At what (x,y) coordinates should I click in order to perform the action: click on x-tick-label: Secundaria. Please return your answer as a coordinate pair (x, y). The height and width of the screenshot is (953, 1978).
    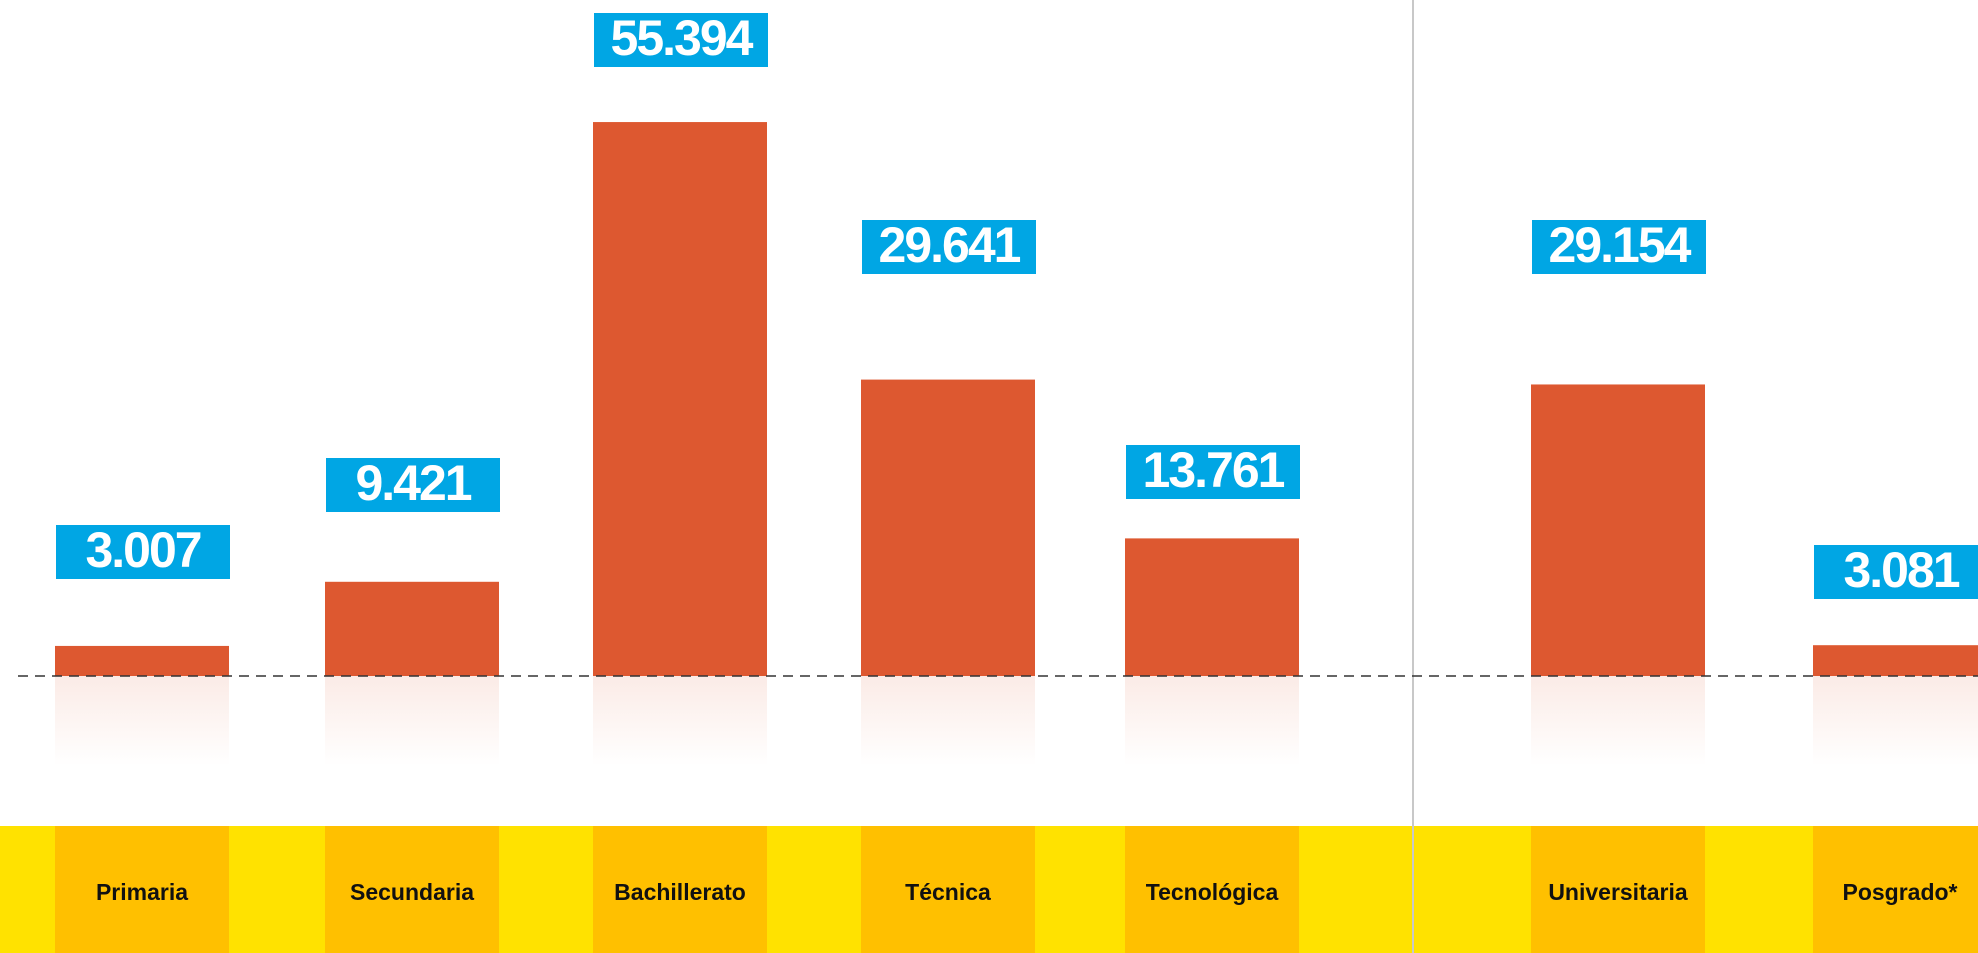
    Looking at the image, I should click on (412, 892).